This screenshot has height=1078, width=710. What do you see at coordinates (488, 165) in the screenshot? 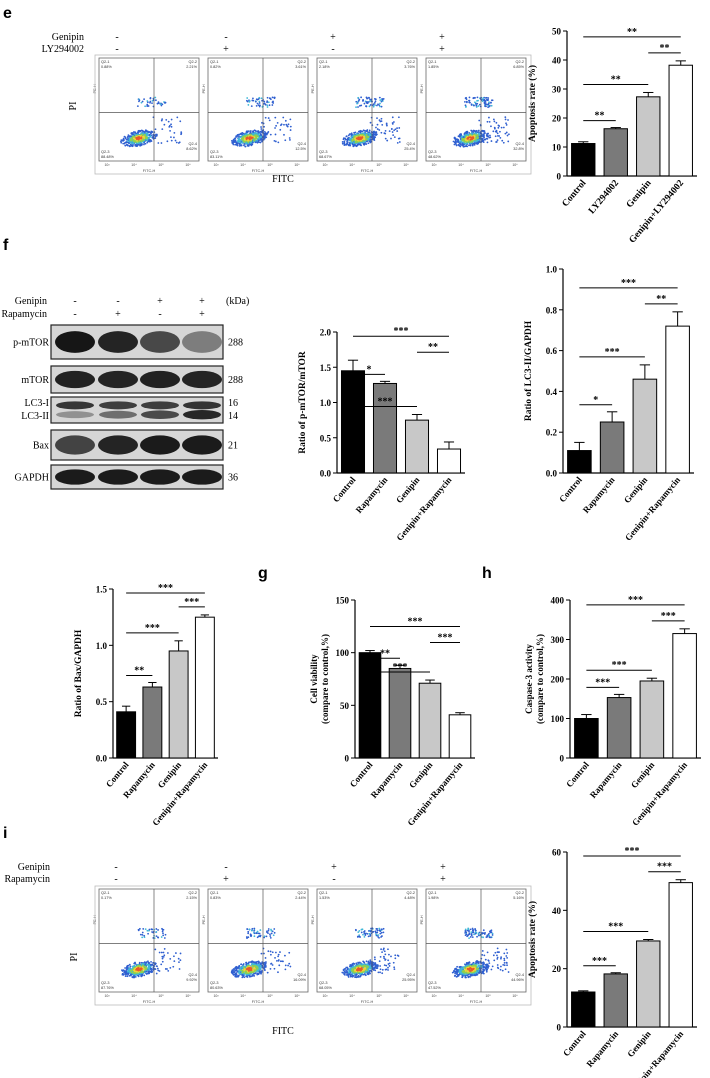
I see `flow-x-tick: 10⁵` at bounding box center [488, 165].